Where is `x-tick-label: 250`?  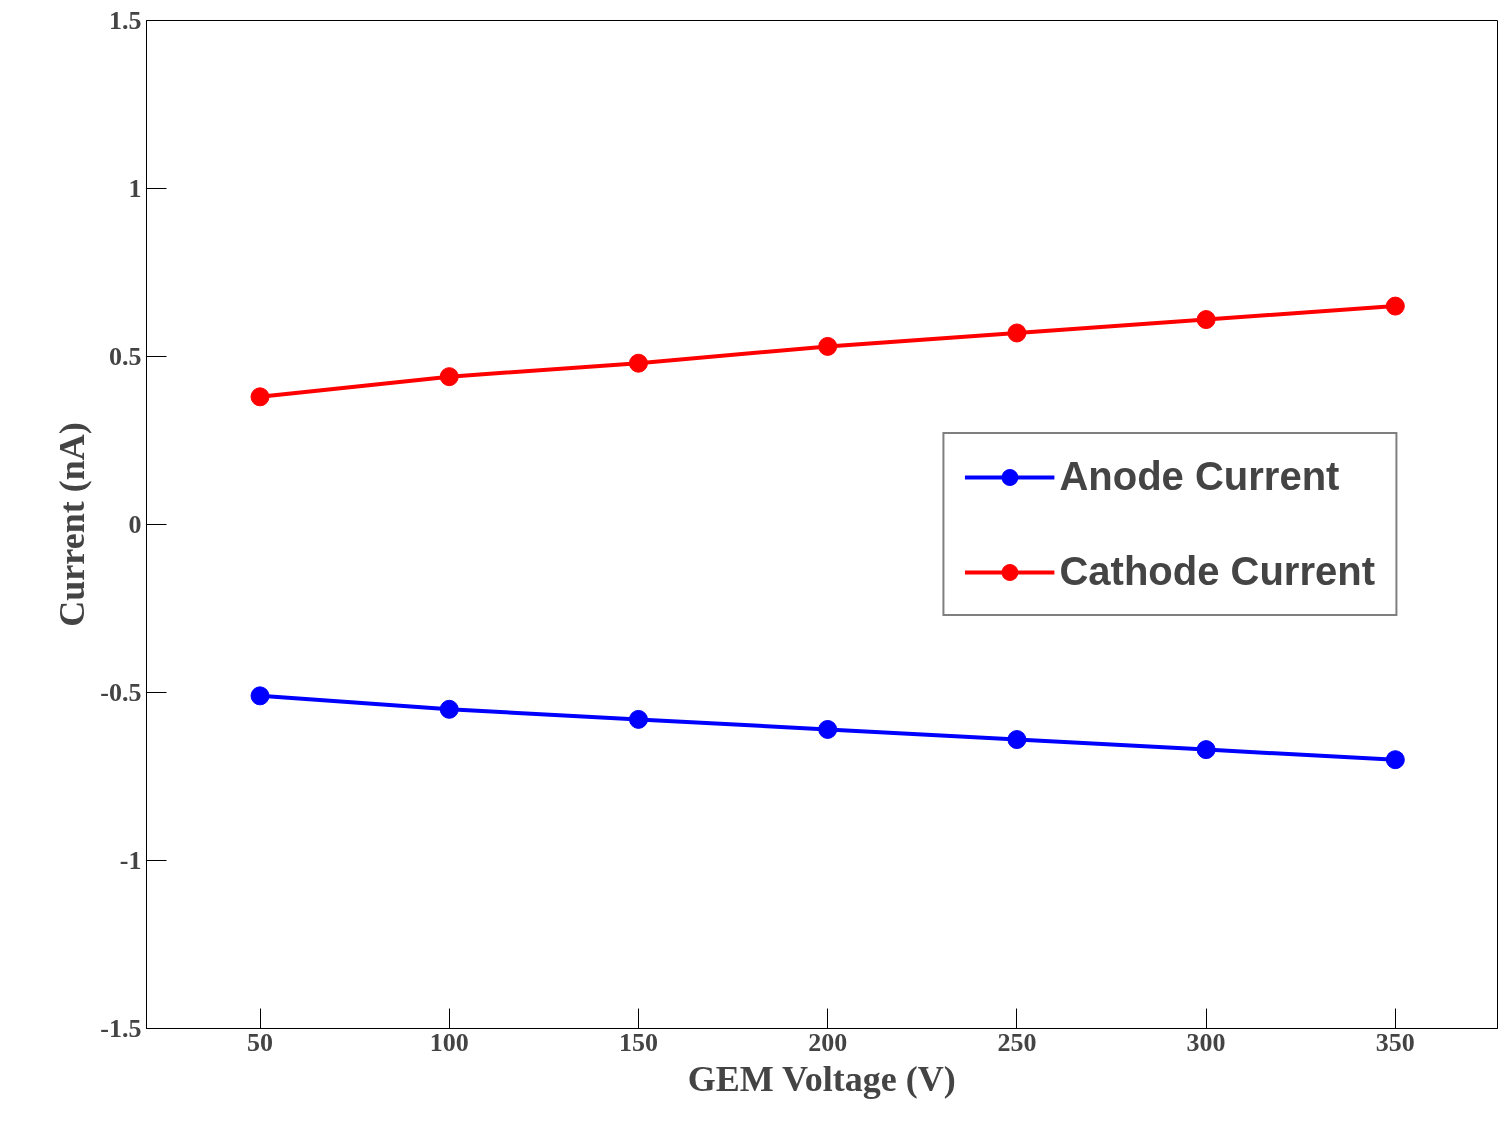 x-tick-label: 250 is located at coordinates (1017, 1042).